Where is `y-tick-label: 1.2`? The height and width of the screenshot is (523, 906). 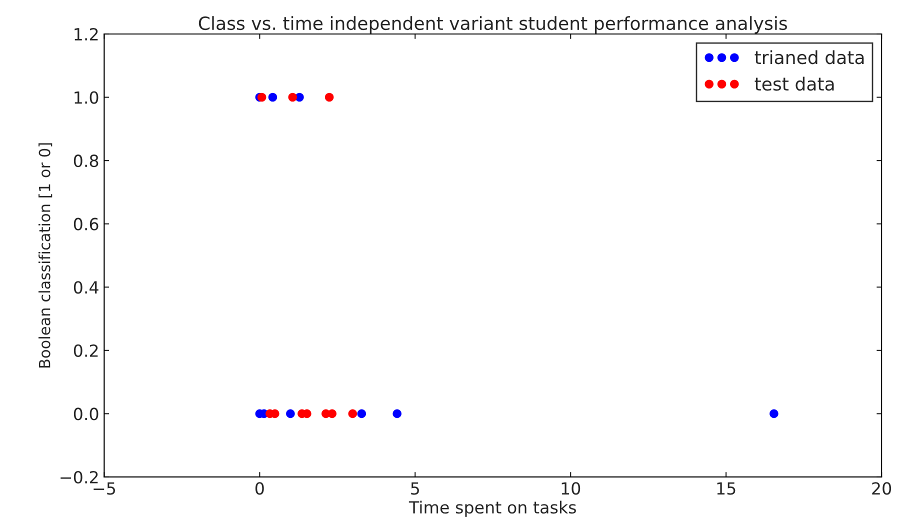 y-tick-label: 1.2 is located at coordinates (86, 34).